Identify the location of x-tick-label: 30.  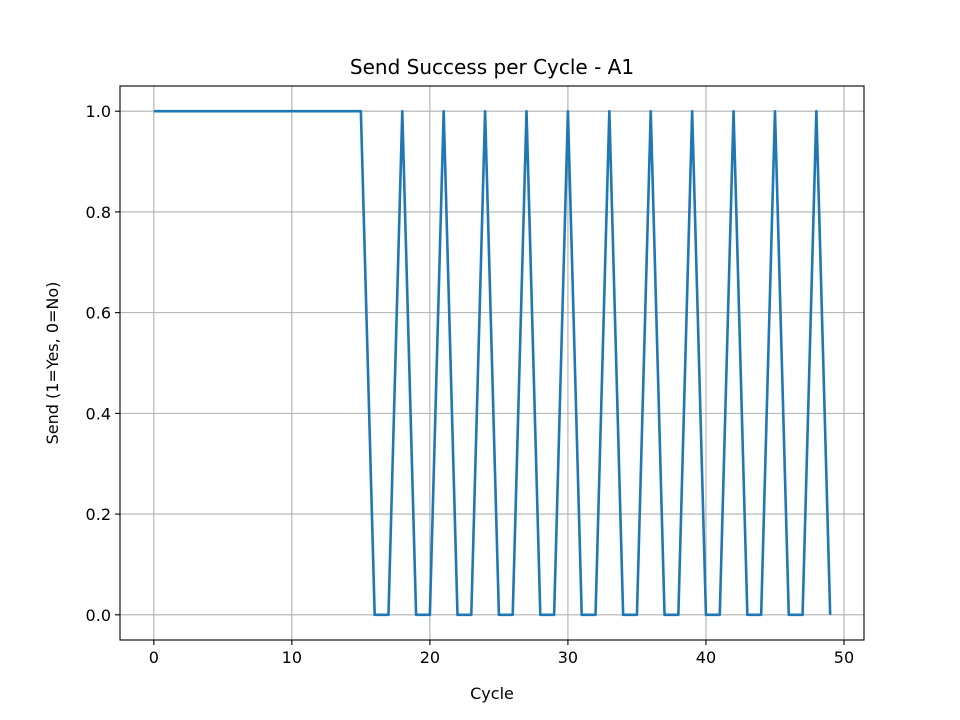
(568, 657).